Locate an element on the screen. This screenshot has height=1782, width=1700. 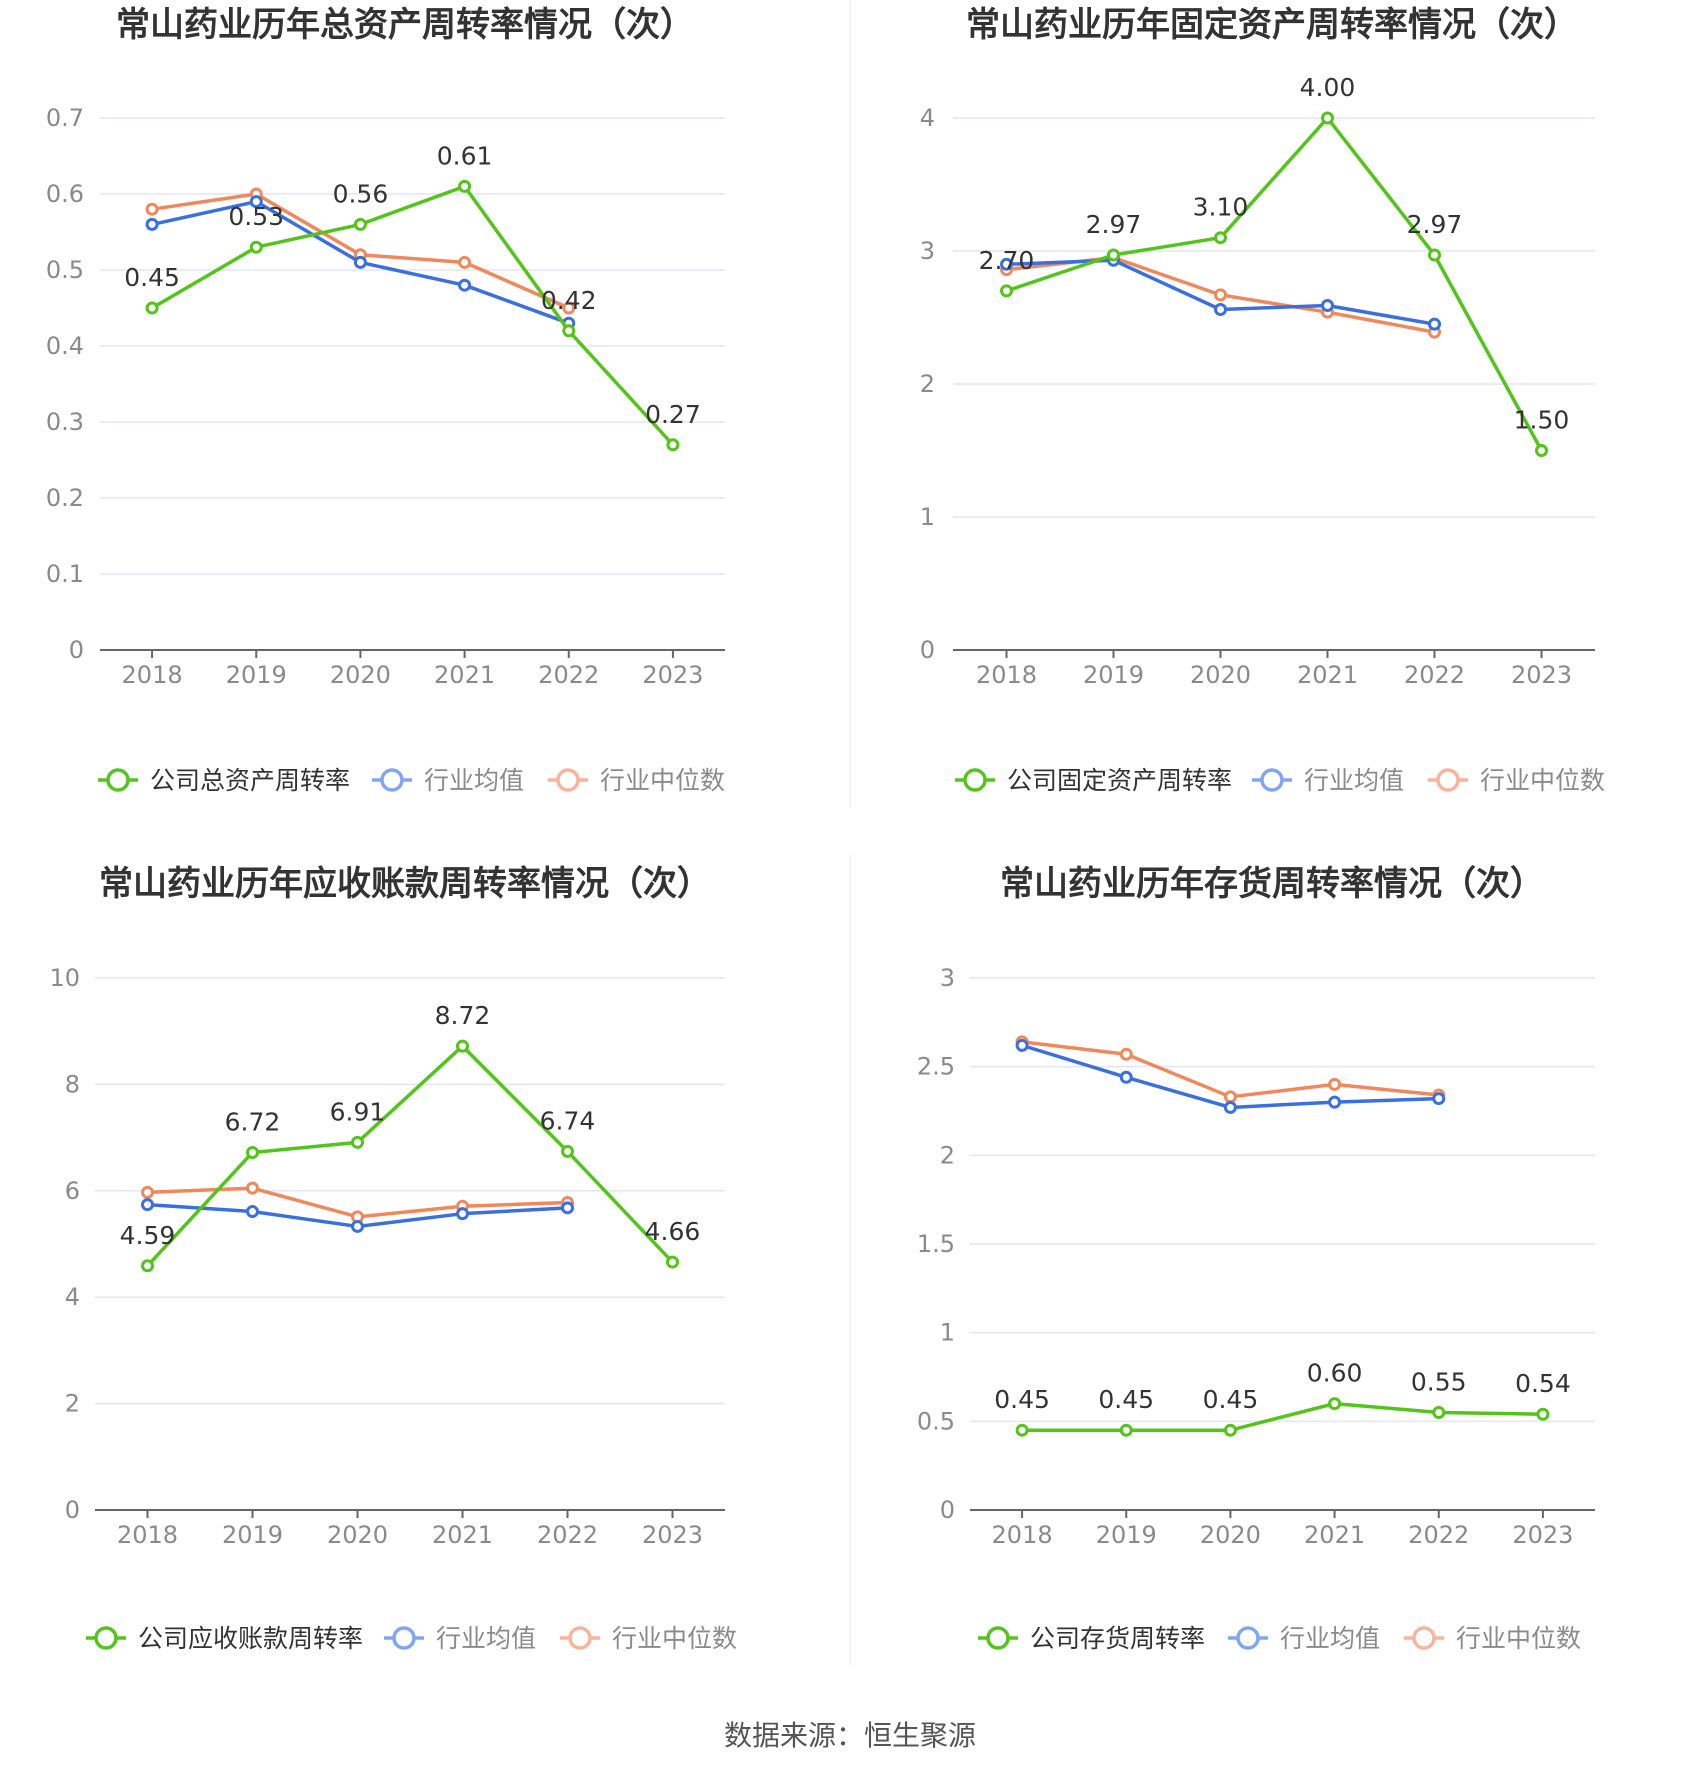
legend-item-company: 公司固定资产周转率 is located at coordinates (1093, 780).